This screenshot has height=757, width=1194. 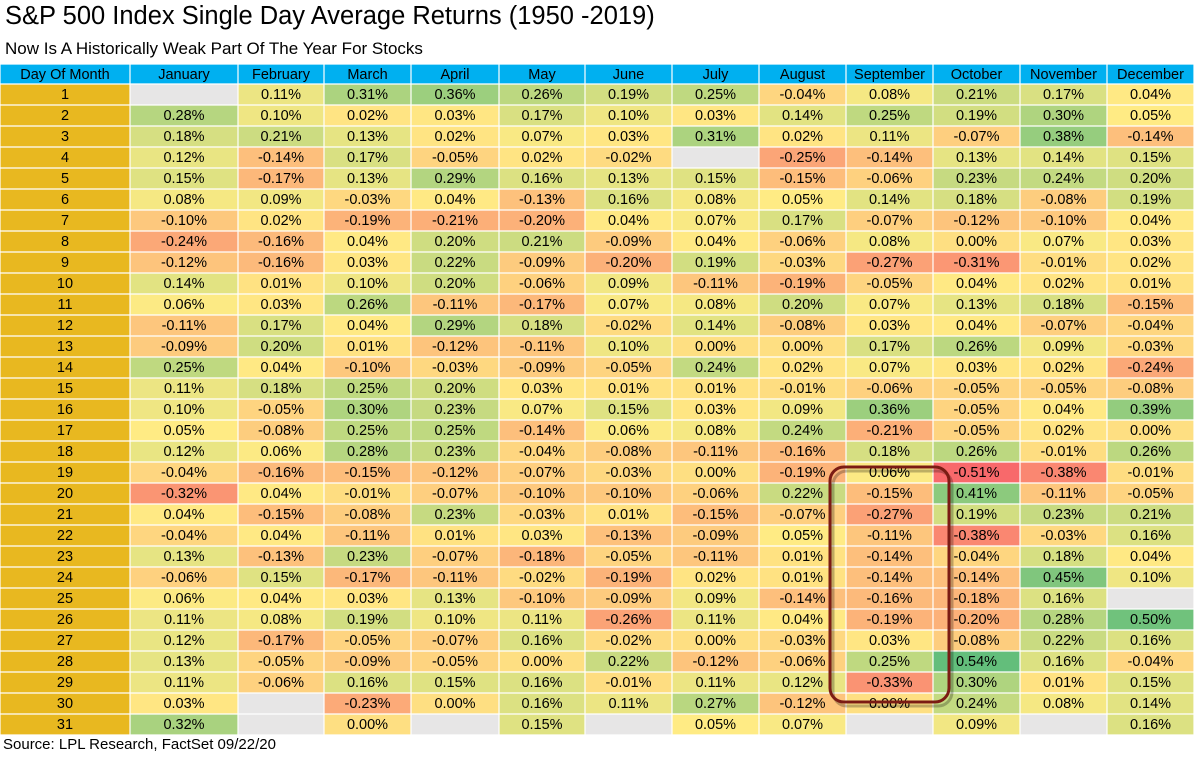 I want to click on value-label: 0.08%, so click(x=715, y=305).